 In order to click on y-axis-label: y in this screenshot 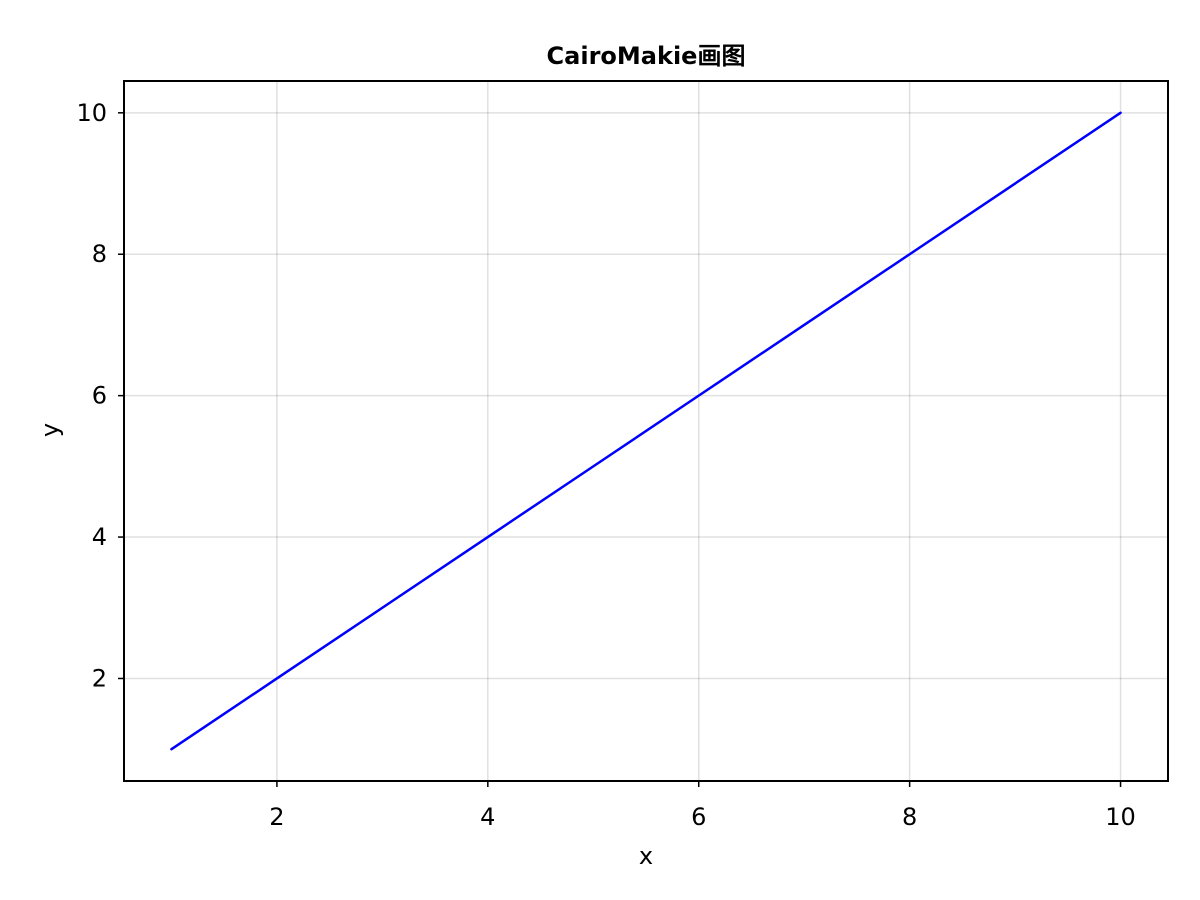, I will do `click(50, 430)`.